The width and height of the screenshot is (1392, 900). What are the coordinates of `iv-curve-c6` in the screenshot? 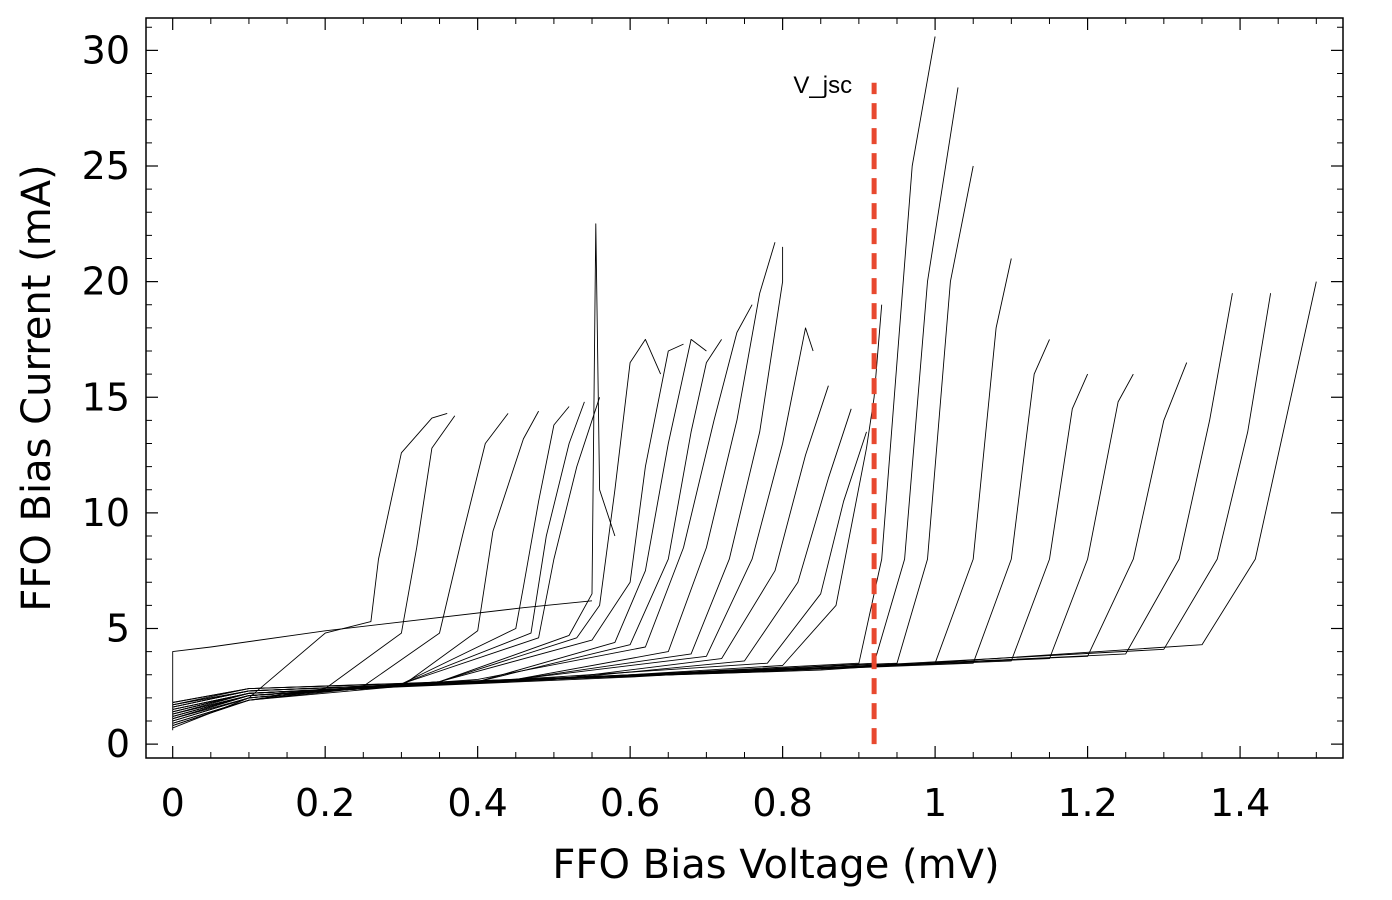 It's located at (371, 565).